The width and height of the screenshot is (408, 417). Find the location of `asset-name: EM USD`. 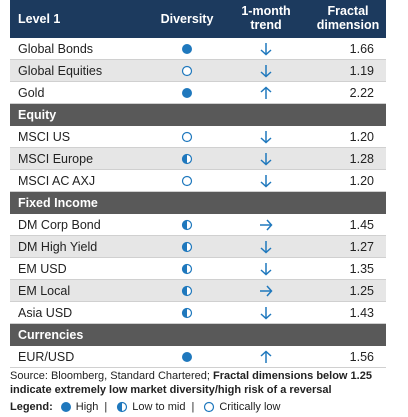

asset-name: EM USD is located at coordinates (42, 269).